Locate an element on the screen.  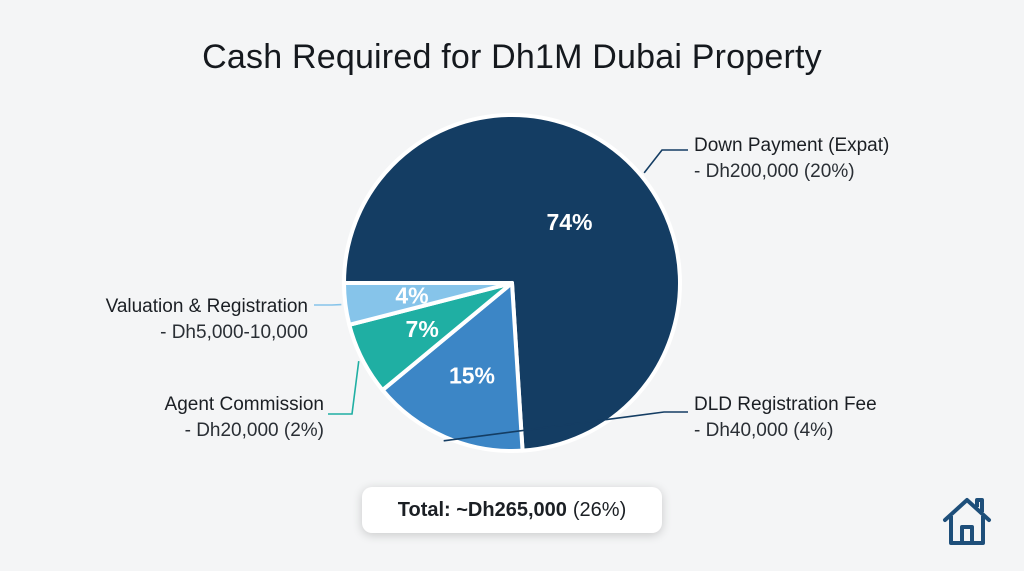
legend-valuation-sub: - Dh5,000-10,000 is located at coordinates (234, 332).